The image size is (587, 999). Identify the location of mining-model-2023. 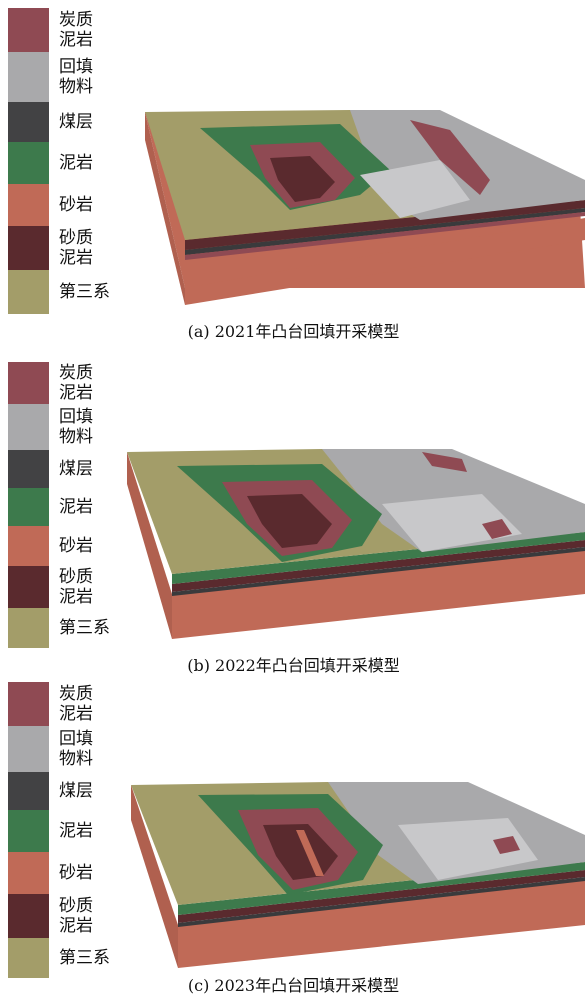
(357, 875).